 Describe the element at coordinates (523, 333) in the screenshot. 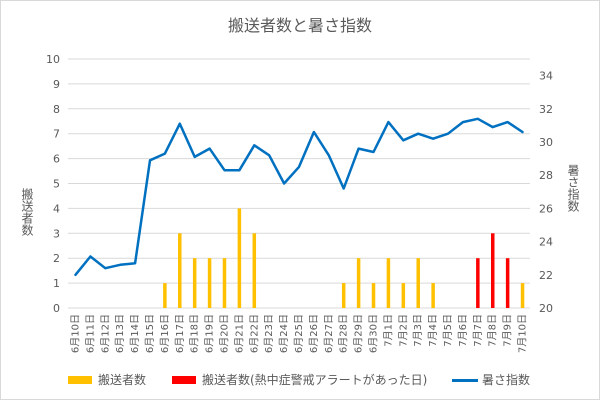

I see `x-tick-label: 7月10日` at that location.